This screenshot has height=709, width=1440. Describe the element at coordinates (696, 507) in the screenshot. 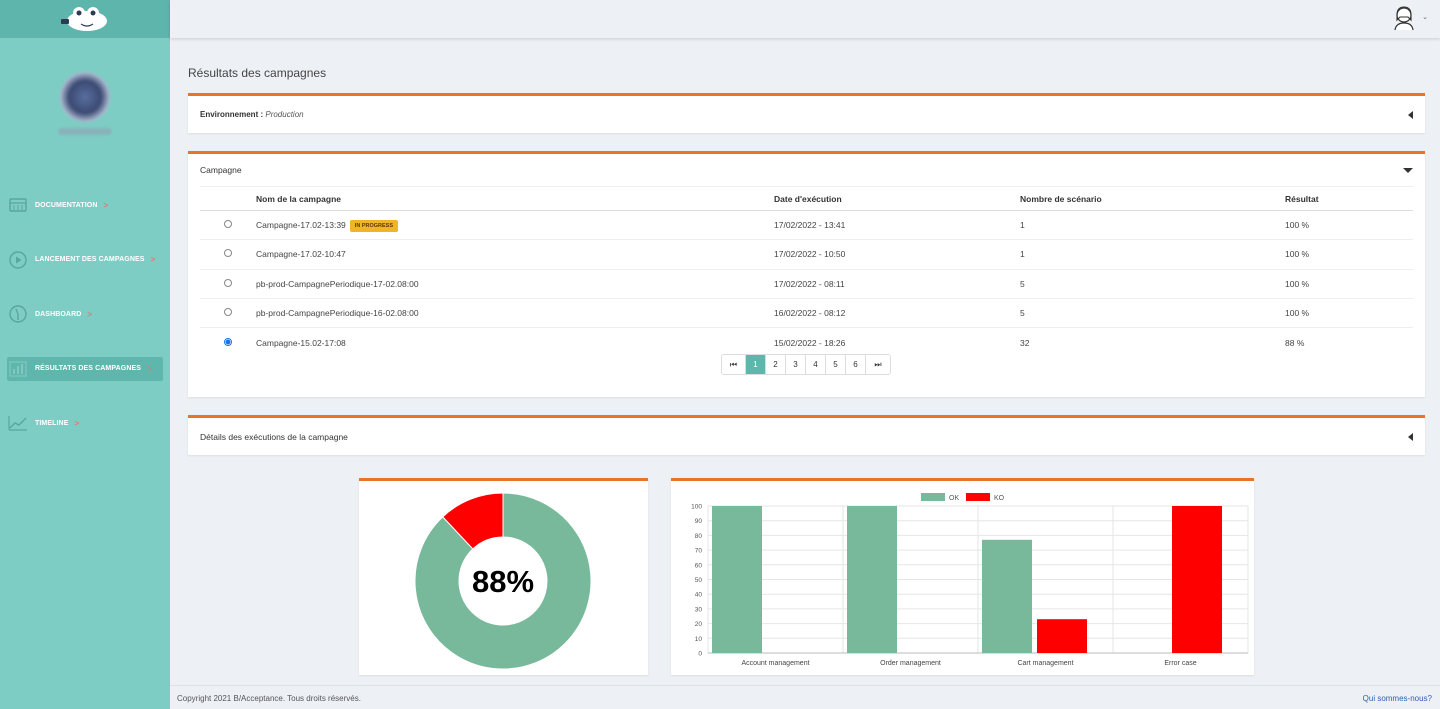

I see `y-tick-label: 100` at that location.